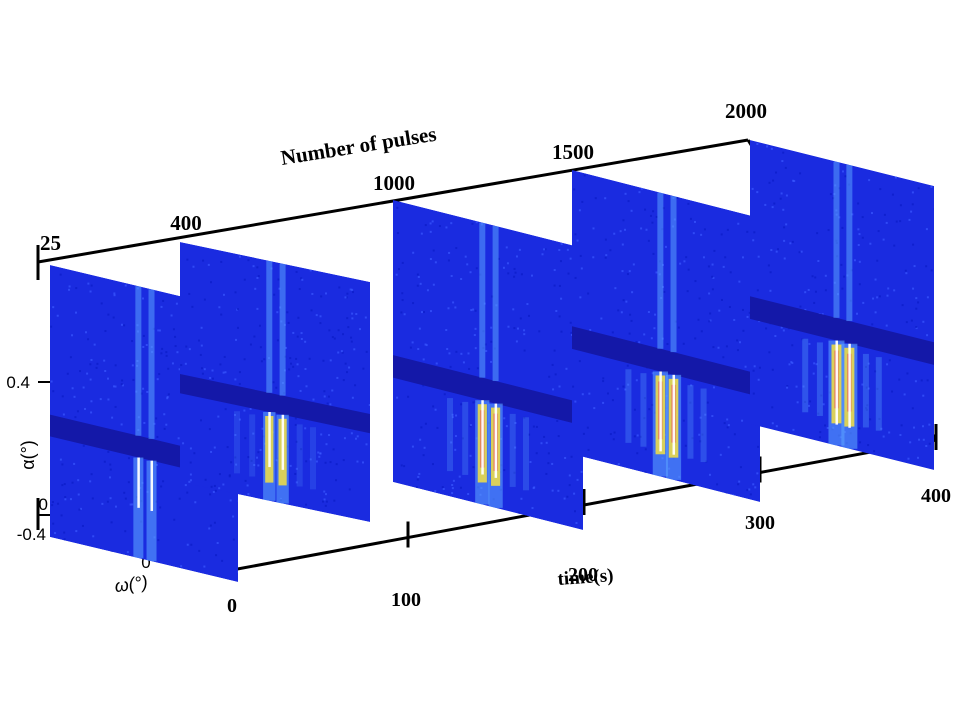  Describe the element at coordinates (394, 183) in the screenshot. I see `pulses-tick-label: 1000` at that location.